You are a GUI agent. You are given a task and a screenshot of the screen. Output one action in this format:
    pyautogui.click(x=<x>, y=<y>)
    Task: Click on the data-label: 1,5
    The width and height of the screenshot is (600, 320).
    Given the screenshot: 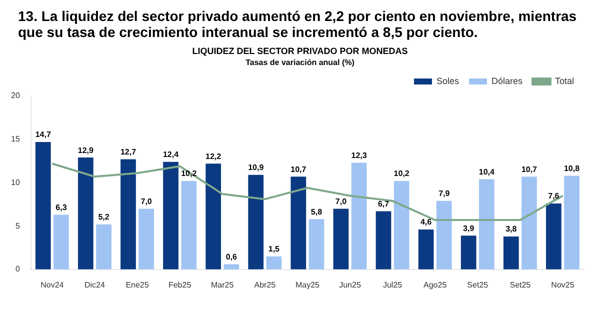 What is the action you would take?
    pyautogui.click(x=274, y=249)
    